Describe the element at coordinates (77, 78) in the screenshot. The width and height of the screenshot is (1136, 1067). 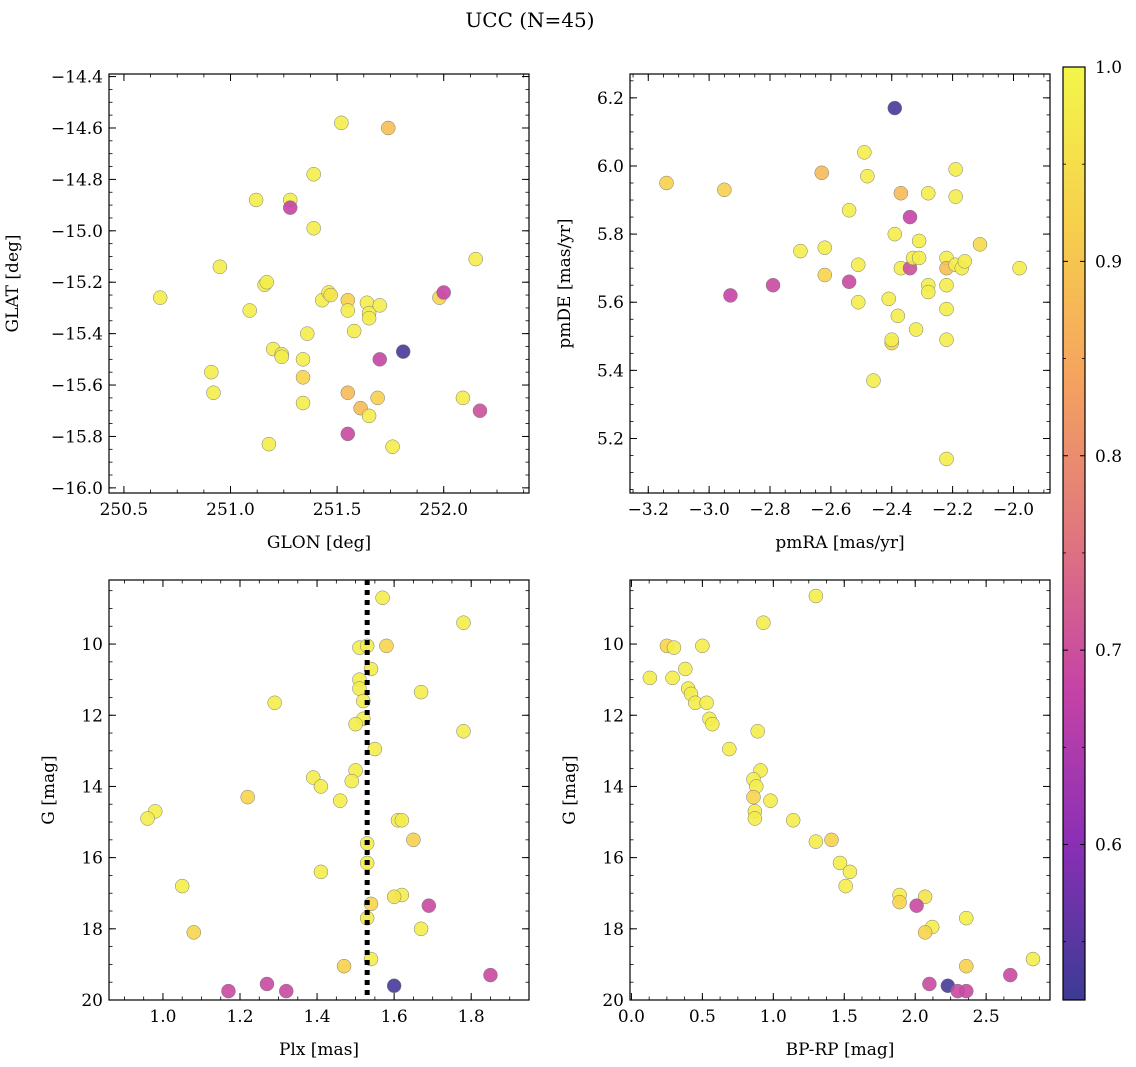
I see `y-tick-label: −14.4` at that location.